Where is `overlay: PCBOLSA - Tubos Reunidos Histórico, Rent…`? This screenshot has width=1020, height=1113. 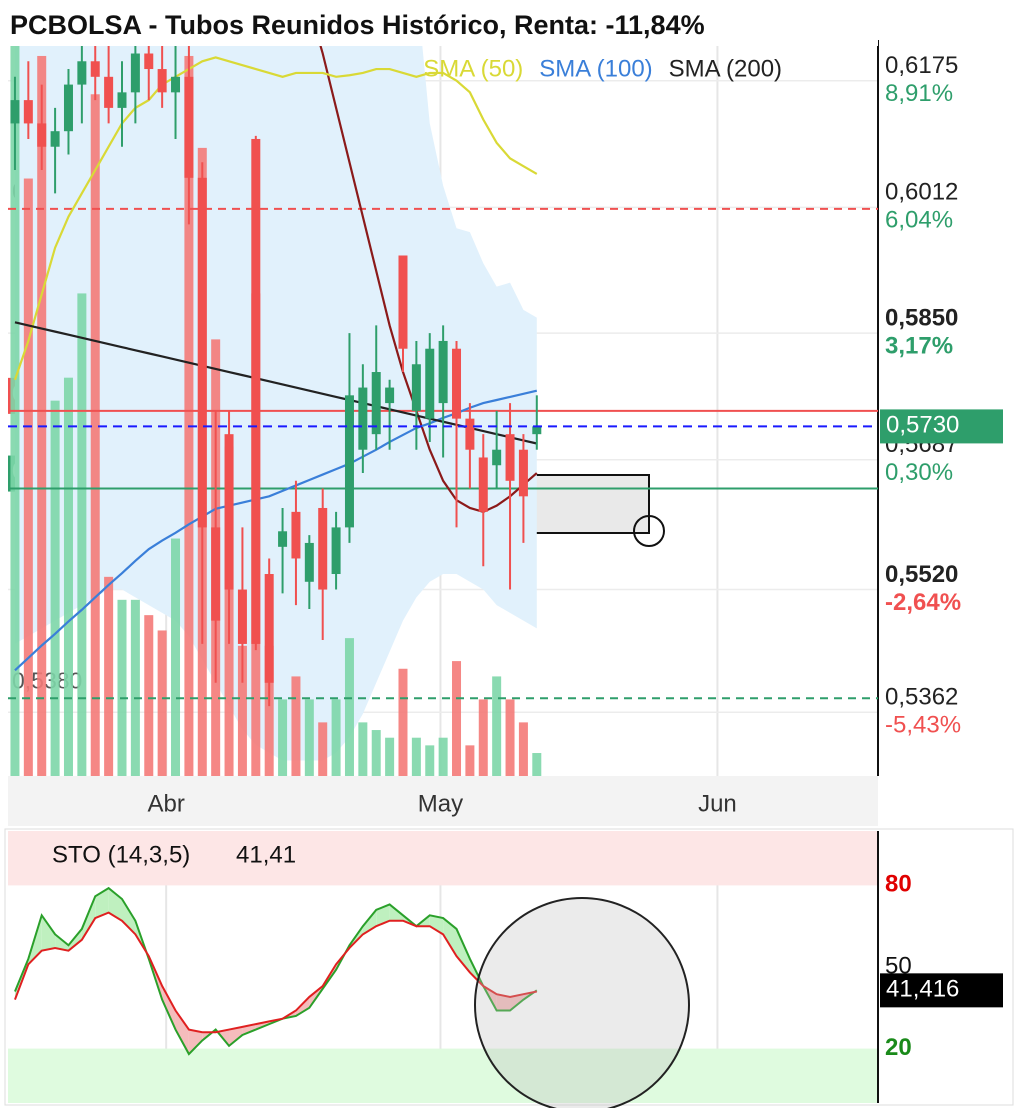
overlay: PCBOLSA - Tubos Reunidos Histórico, Rent… is located at coordinates (439, 25).